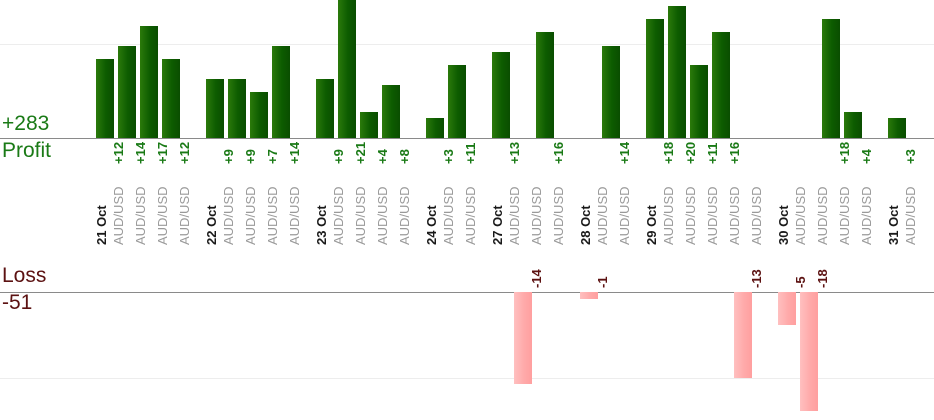  I want to click on group-date-label: 30 Oct, so click(783, 225).